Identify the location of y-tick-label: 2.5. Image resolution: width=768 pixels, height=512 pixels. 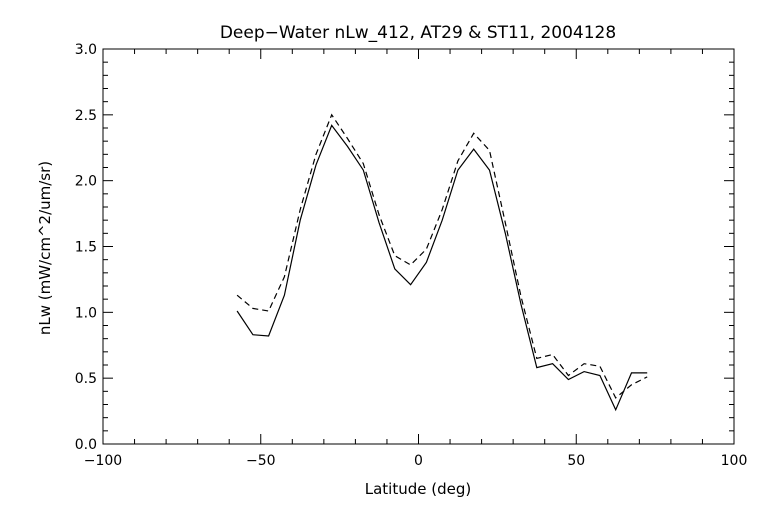
(86, 116).